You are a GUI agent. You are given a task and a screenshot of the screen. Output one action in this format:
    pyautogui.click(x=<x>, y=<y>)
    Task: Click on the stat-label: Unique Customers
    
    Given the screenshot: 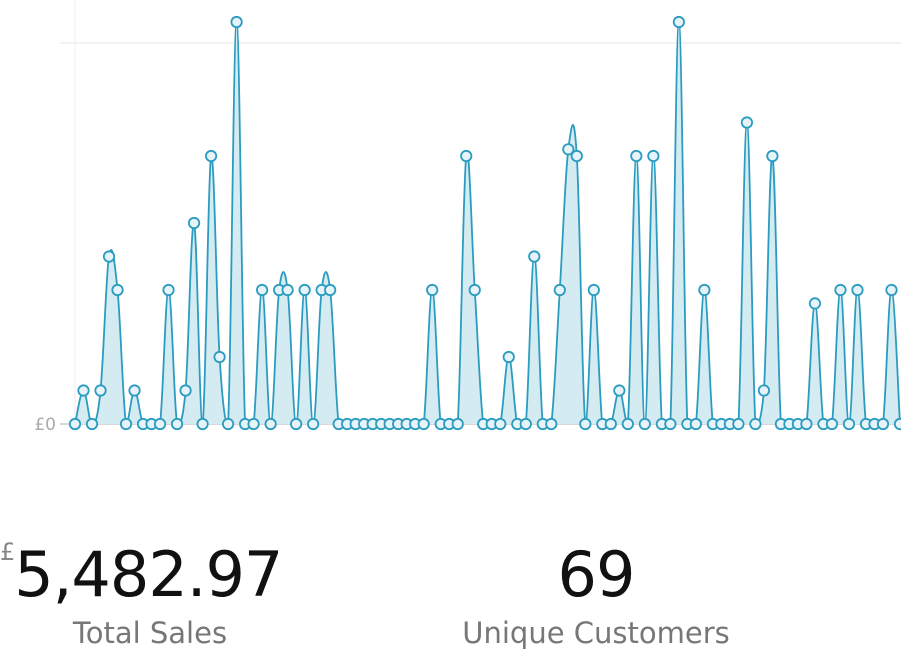 What is the action you would take?
    pyautogui.click(x=596, y=633)
    